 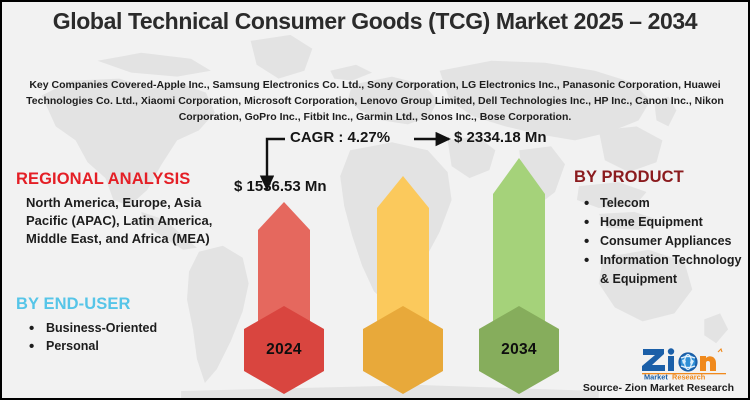 I want to click on bar-2034: 2034, so click(x=519, y=272).